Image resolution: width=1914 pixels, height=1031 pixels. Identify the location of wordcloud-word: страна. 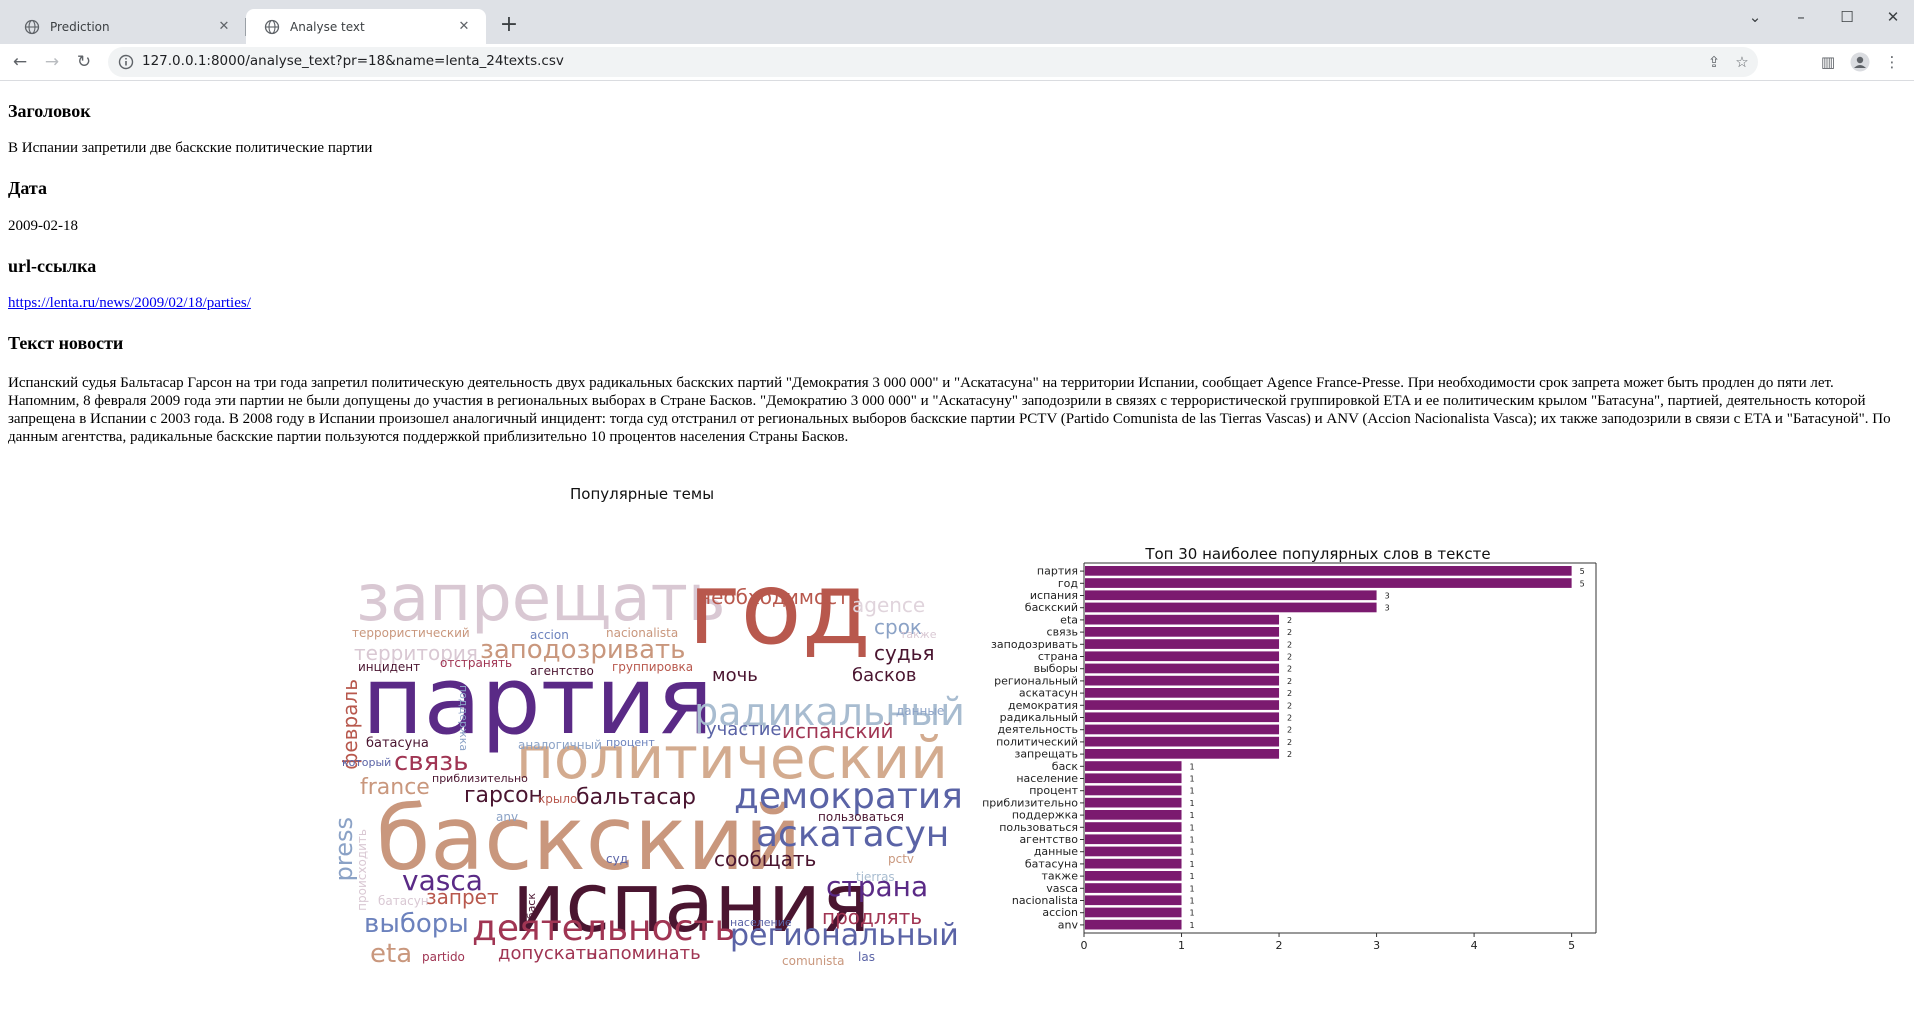
(877, 886).